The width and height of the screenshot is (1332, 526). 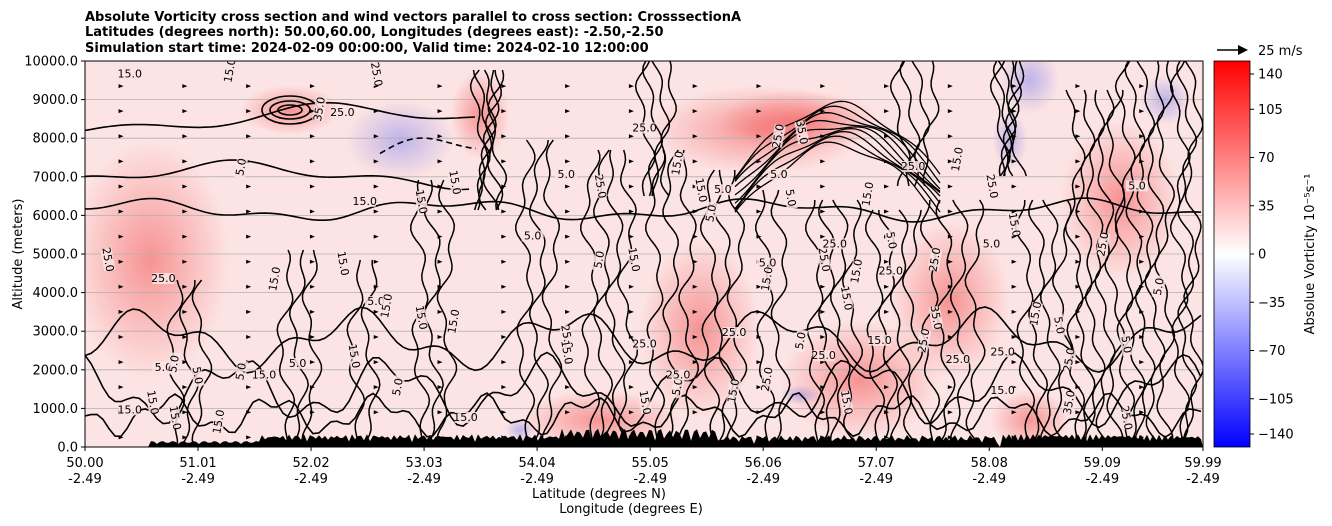 I want to click on x-tick-label-latitude: 50.00, so click(x=84, y=463).